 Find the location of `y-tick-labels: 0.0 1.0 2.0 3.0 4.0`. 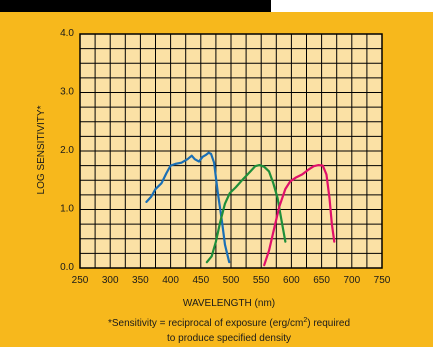

y-tick-labels: 0.0 1.0 2.0 3.0 4.0 is located at coordinates (67, 150).